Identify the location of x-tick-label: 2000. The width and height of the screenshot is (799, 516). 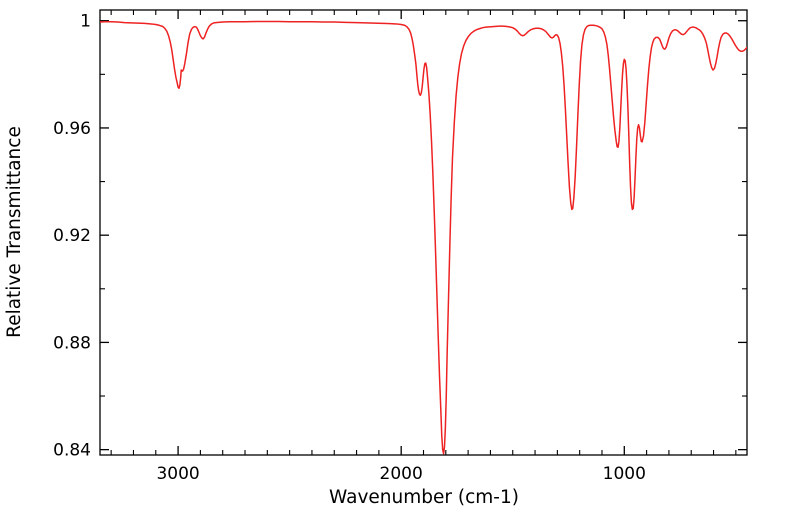
(401, 474).